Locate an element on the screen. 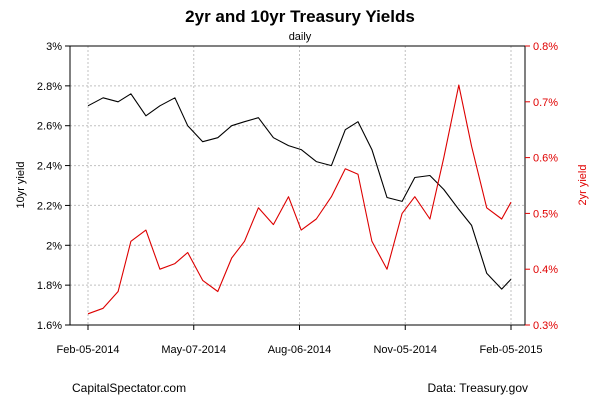  footer-source-left: CapitalSpectator.com is located at coordinates (129, 388).